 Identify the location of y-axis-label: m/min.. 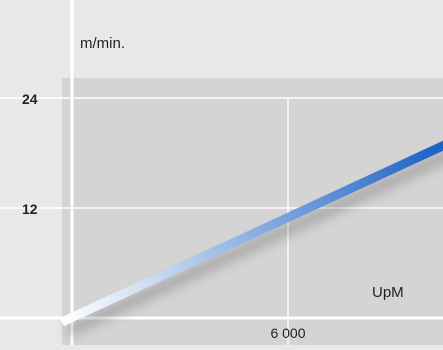
(102, 43).